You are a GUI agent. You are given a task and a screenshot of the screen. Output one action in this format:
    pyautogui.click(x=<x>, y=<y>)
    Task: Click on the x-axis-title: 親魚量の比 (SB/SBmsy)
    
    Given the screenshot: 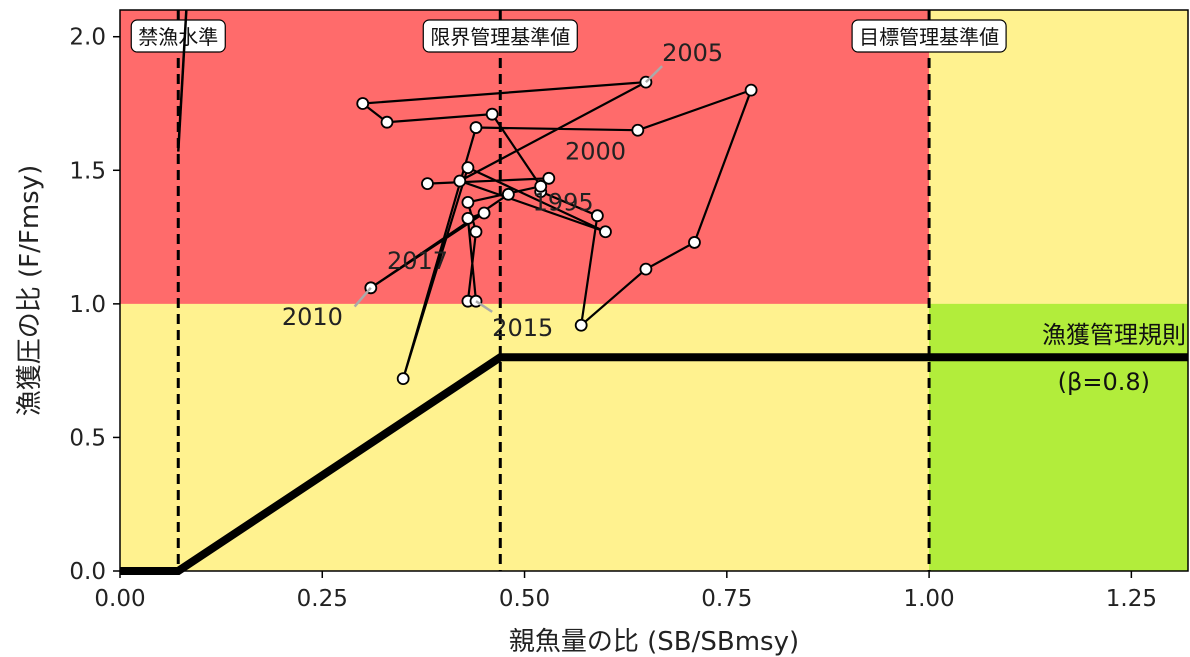 What is the action you would take?
    pyautogui.click(x=654, y=642)
    